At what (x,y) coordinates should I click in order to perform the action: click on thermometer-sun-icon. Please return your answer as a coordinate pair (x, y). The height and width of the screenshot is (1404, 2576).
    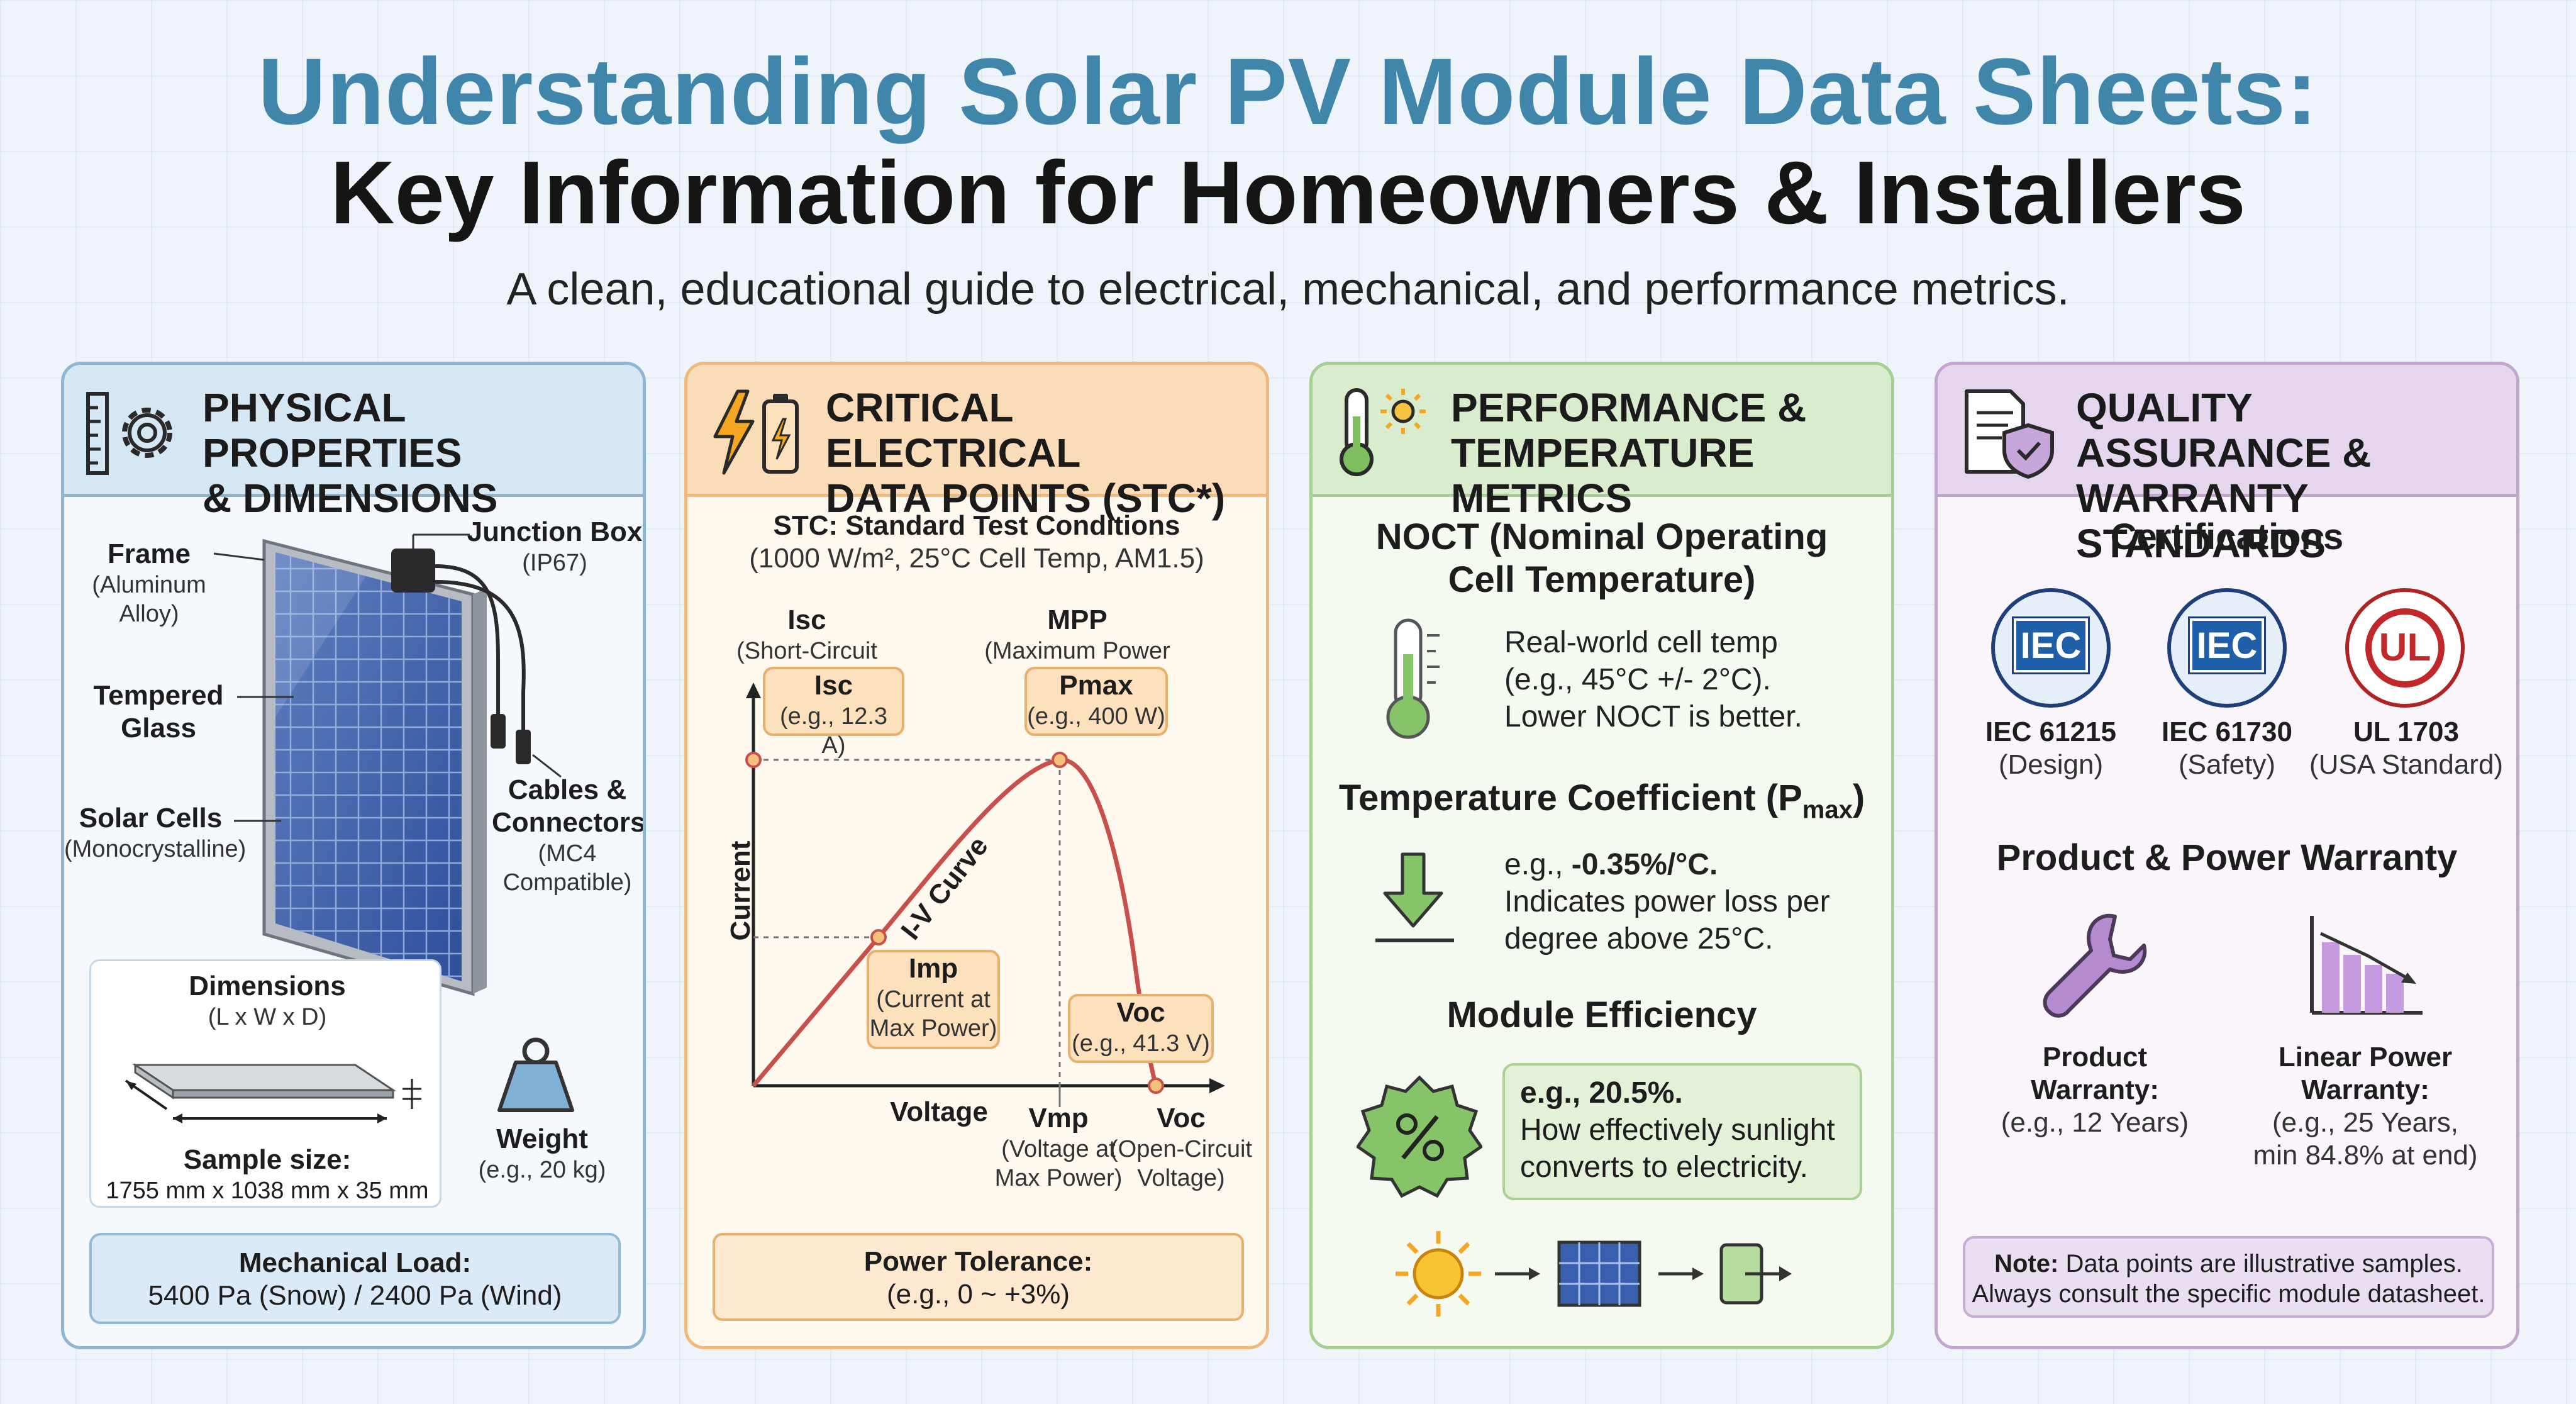
    Looking at the image, I should click on (1383, 432).